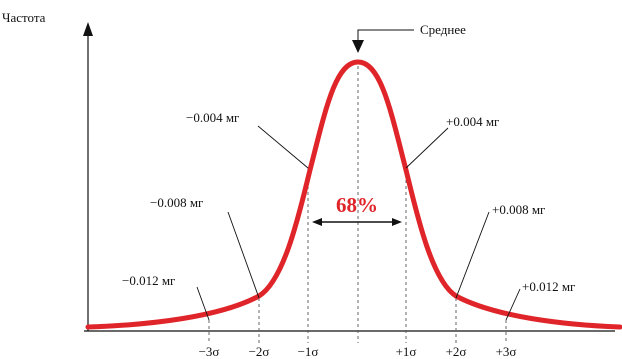 The width and height of the screenshot is (622, 359). I want to click on tick-minus-2sigma: −2σ, so click(259, 351).